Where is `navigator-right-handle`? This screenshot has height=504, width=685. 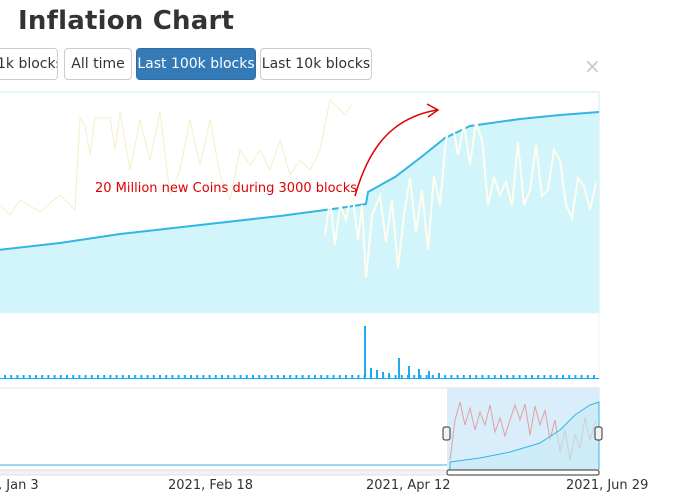 navigator-right-handle is located at coordinates (598, 433).